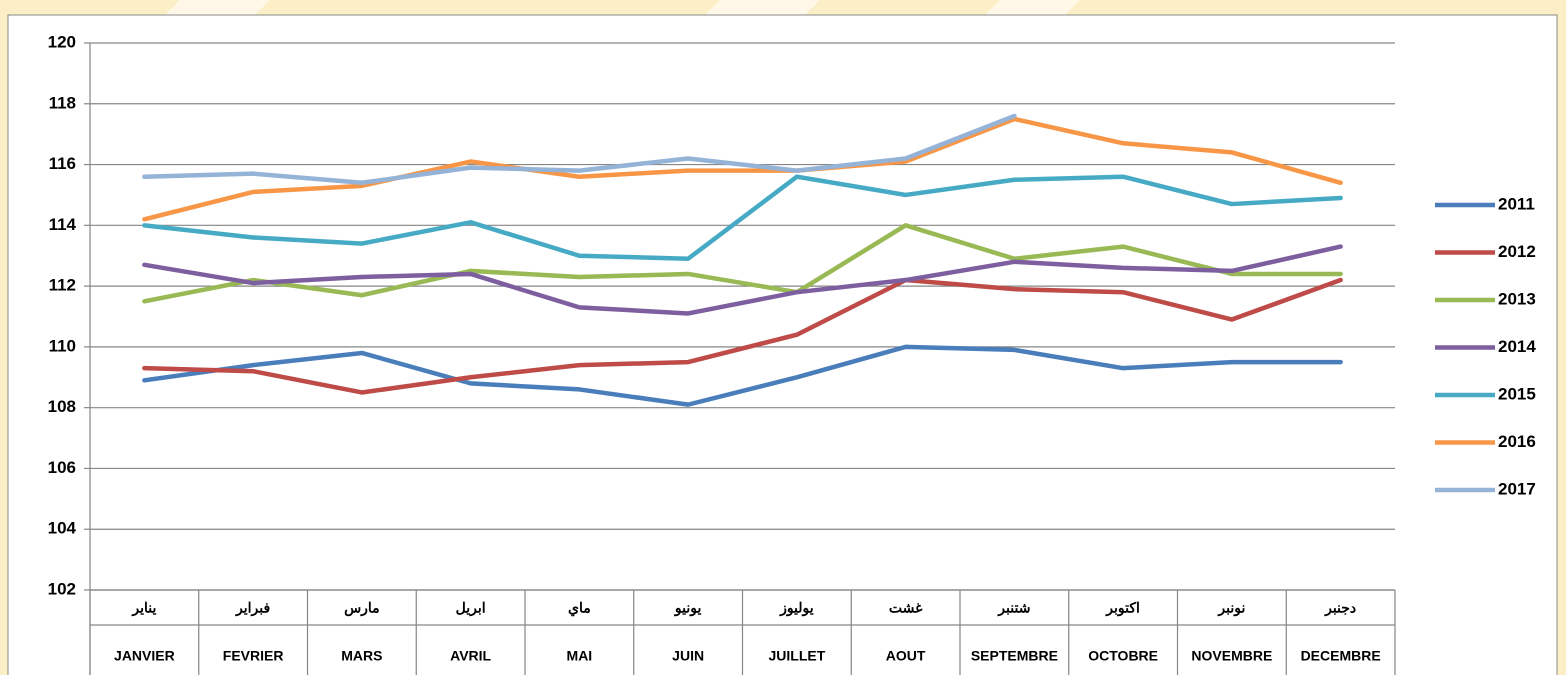  I want to click on x-tick-label: OCTOBRE, so click(1123, 656).